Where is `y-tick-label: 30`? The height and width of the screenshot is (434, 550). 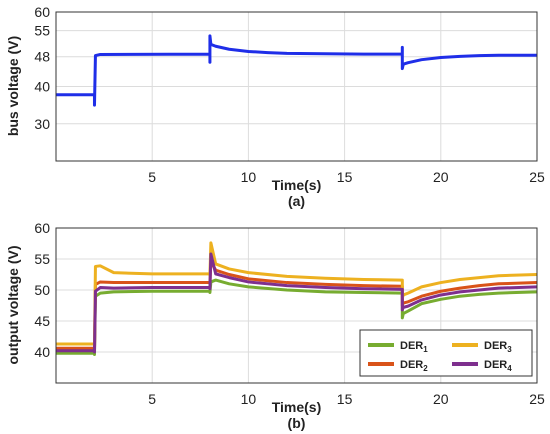 y-tick-label: 30 is located at coordinates (42, 124).